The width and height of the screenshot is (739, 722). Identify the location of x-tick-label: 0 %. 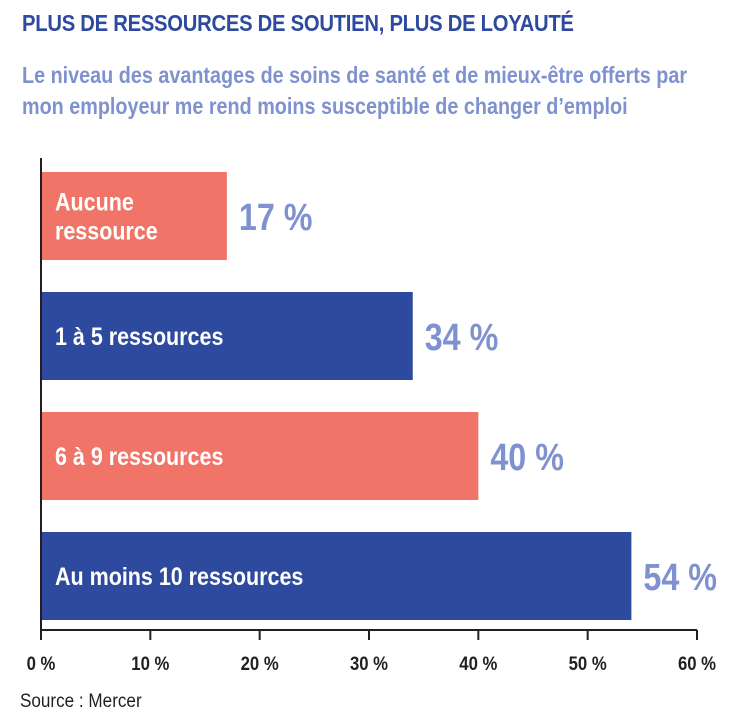
(41, 663).